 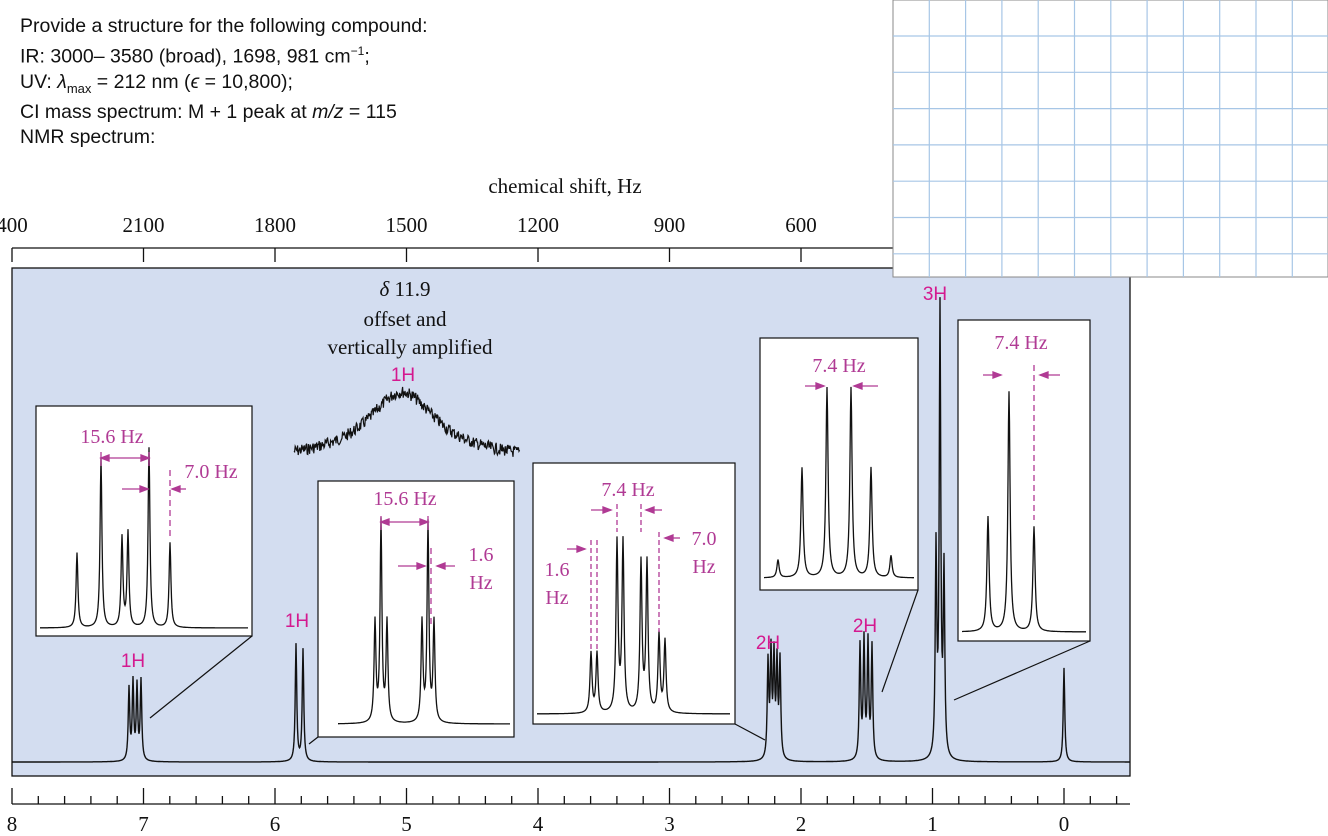 I want to click on offset-label-delta: δ 11.9, so click(x=405, y=289).